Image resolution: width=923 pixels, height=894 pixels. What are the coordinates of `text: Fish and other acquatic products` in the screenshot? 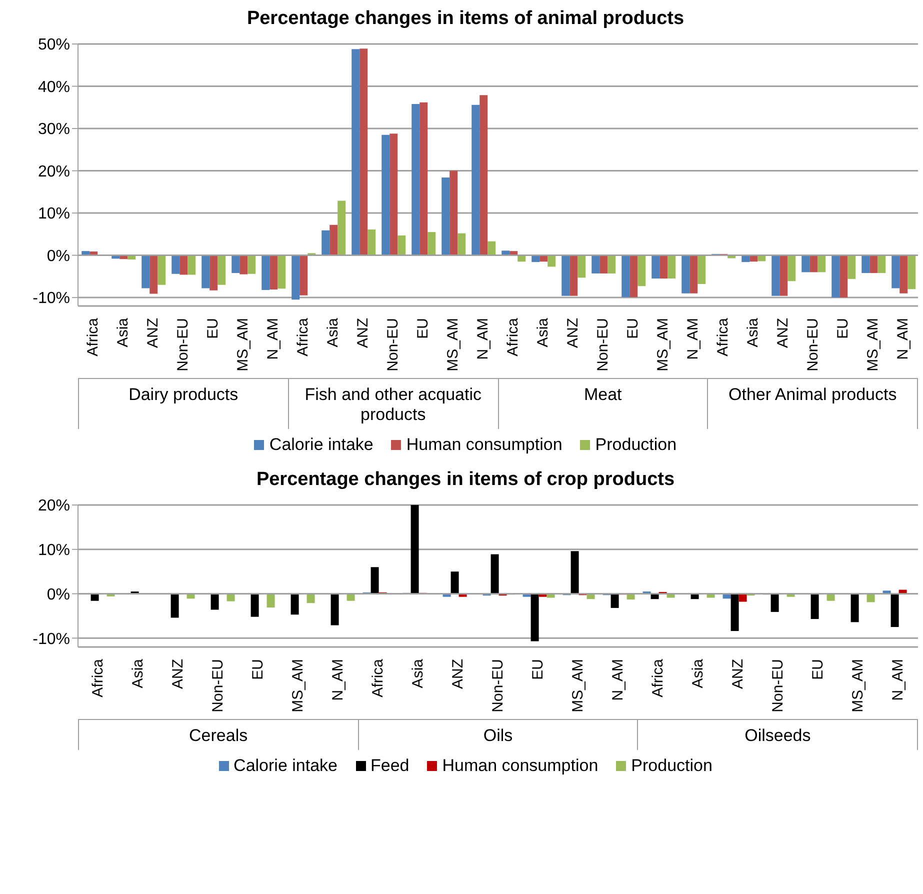 It's located at (393, 404).